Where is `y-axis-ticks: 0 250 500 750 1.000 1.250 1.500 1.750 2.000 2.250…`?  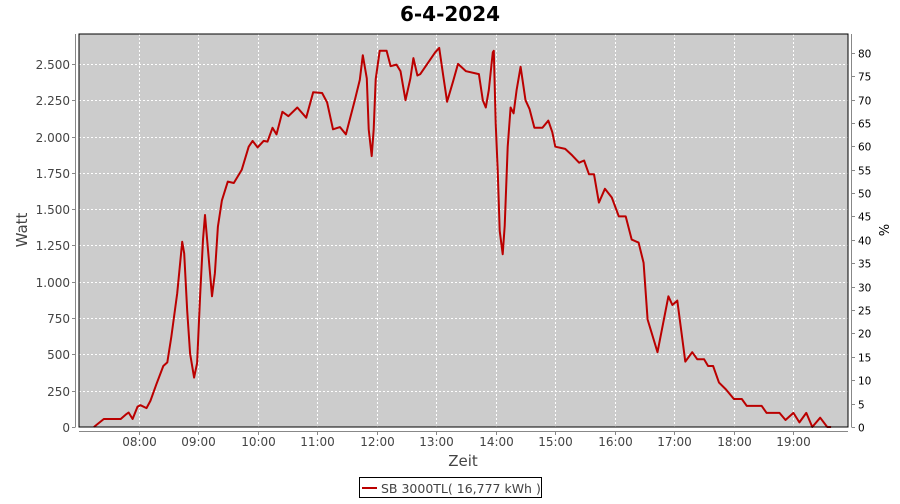
y-axis-ticks: 0 250 500 750 1.000 1.250 1.500 1.750 2.000 2.250… is located at coordinates (56, 246).